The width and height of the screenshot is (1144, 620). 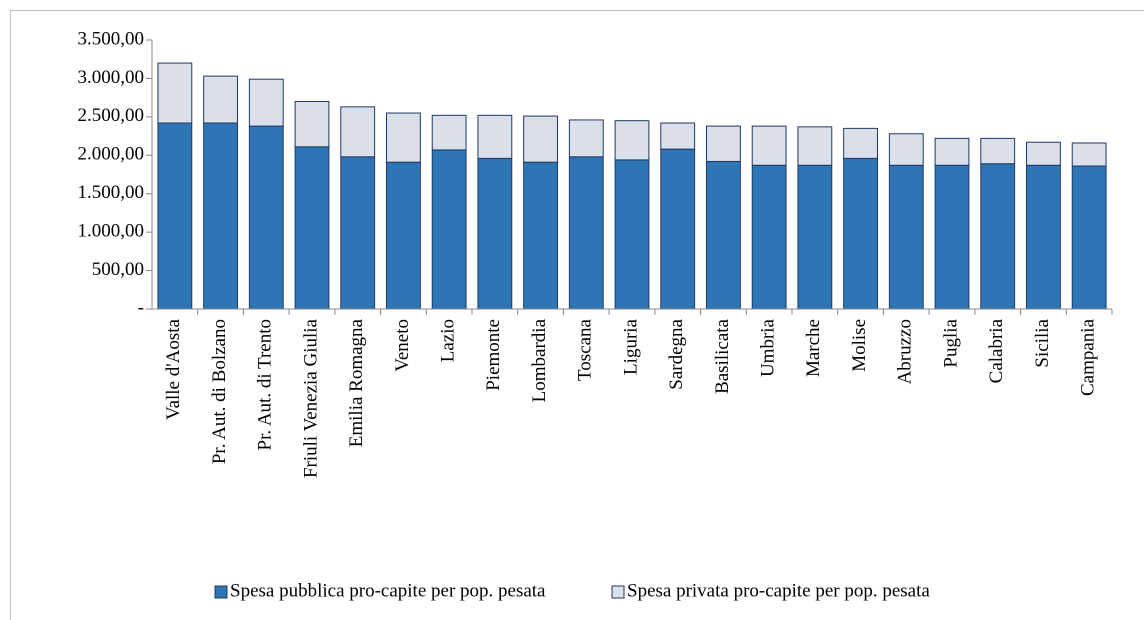 What do you see at coordinates (265, 384) in the screenshot?
I see `x-tick-label: Pr. Aut. di Trento` at bounding box center [265, 384].